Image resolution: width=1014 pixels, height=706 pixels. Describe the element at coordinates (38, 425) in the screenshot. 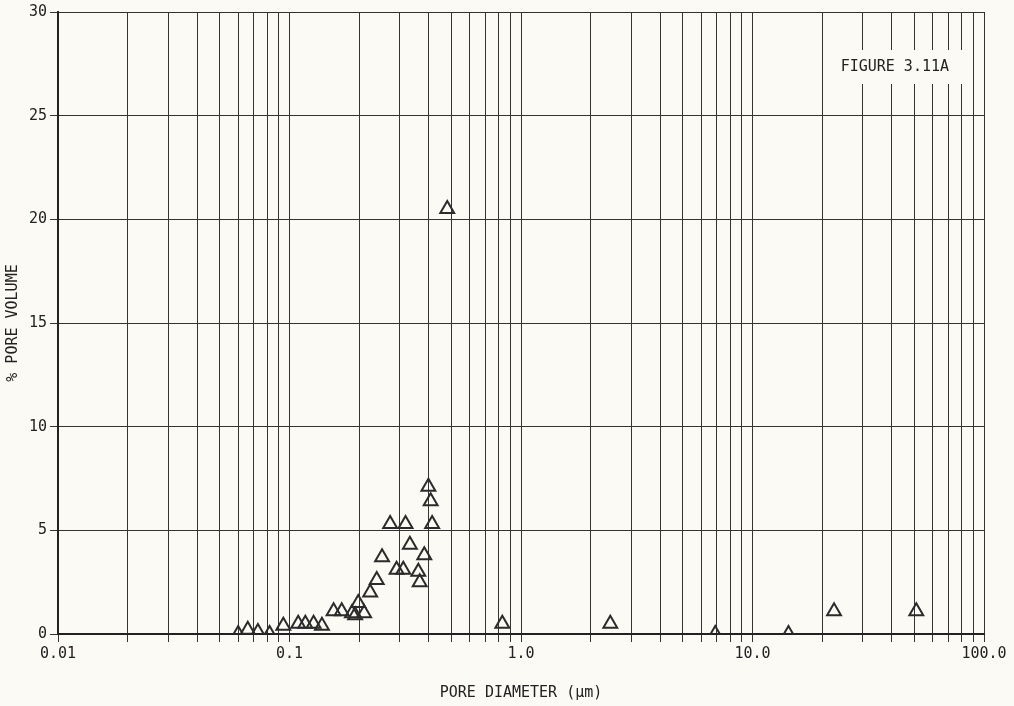

I see `y-tick-label: 10` at that location.